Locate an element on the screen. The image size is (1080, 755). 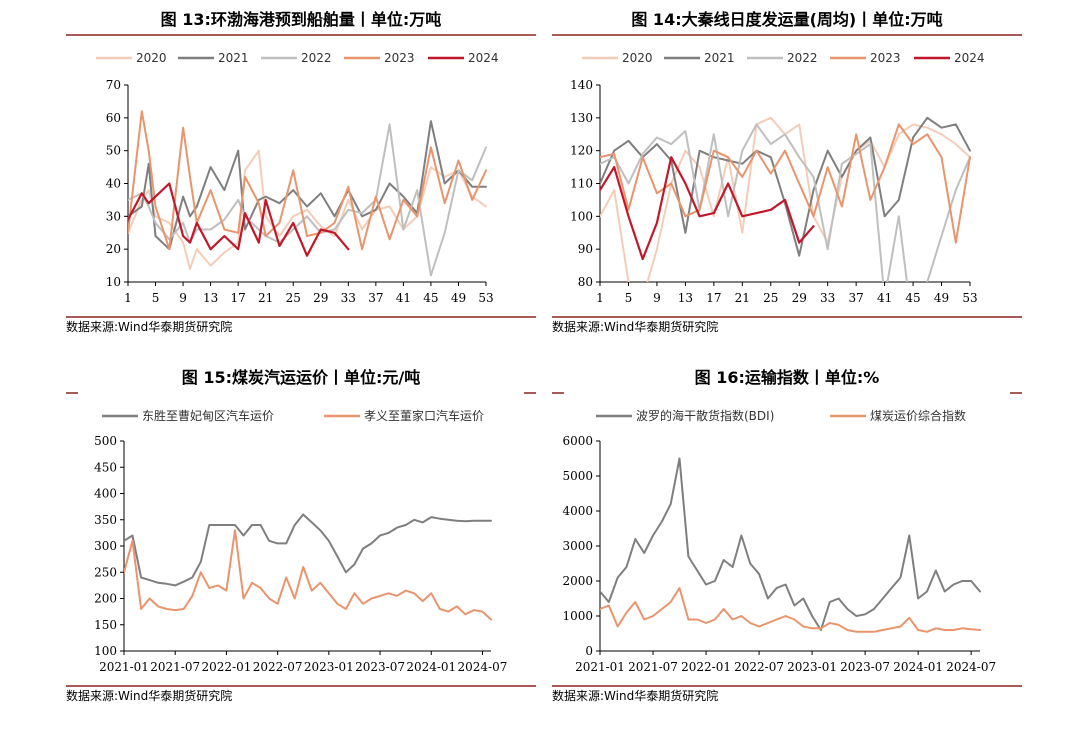
x-tick-label: 53 is located at coordinates (969, 298).